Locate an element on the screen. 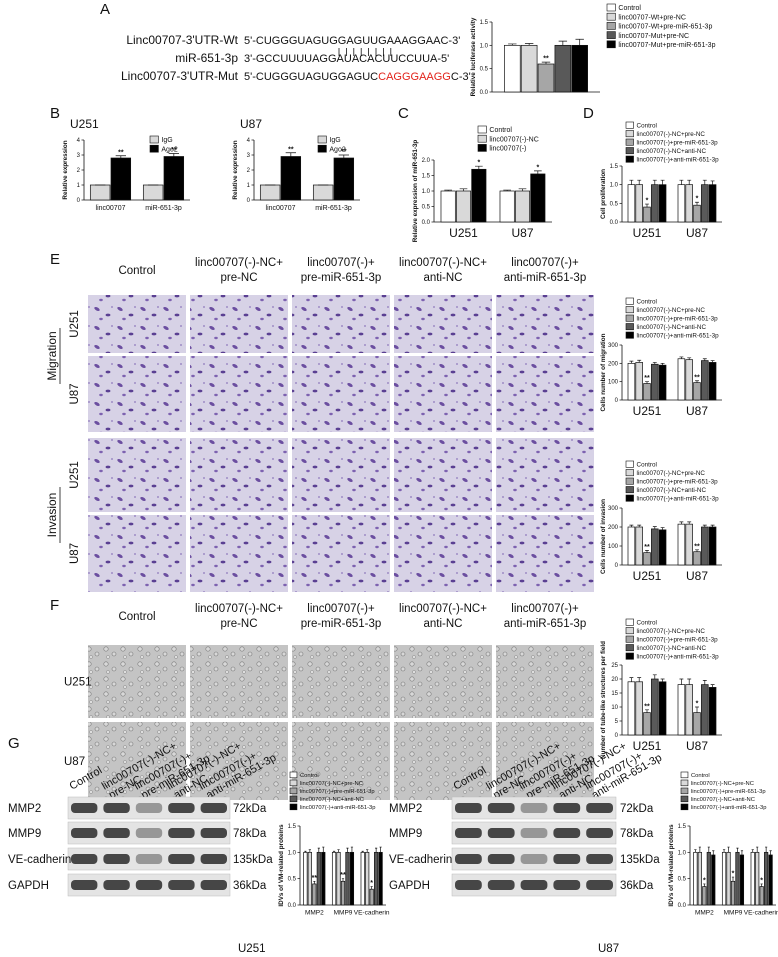 The height and width of the screenshot is (957, 778). panel-label: D is located at coordinates (588, 113).